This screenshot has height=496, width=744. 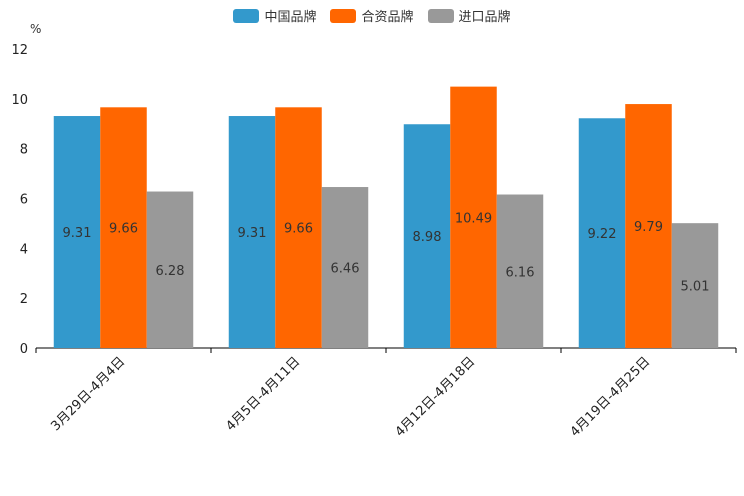 I want to click on bar-value-label: 8.98, so click(x=427, y=237).